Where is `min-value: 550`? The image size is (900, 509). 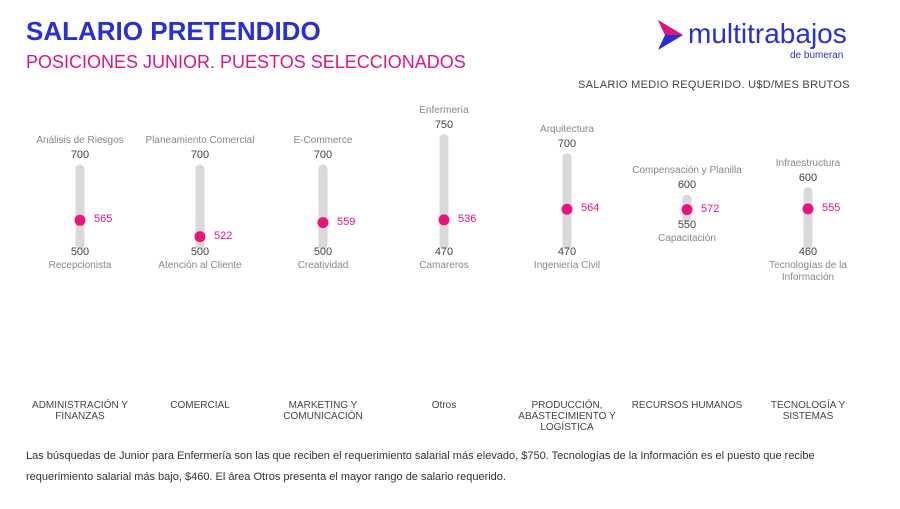 min-value: 550 is located at coordinates (687, 225).